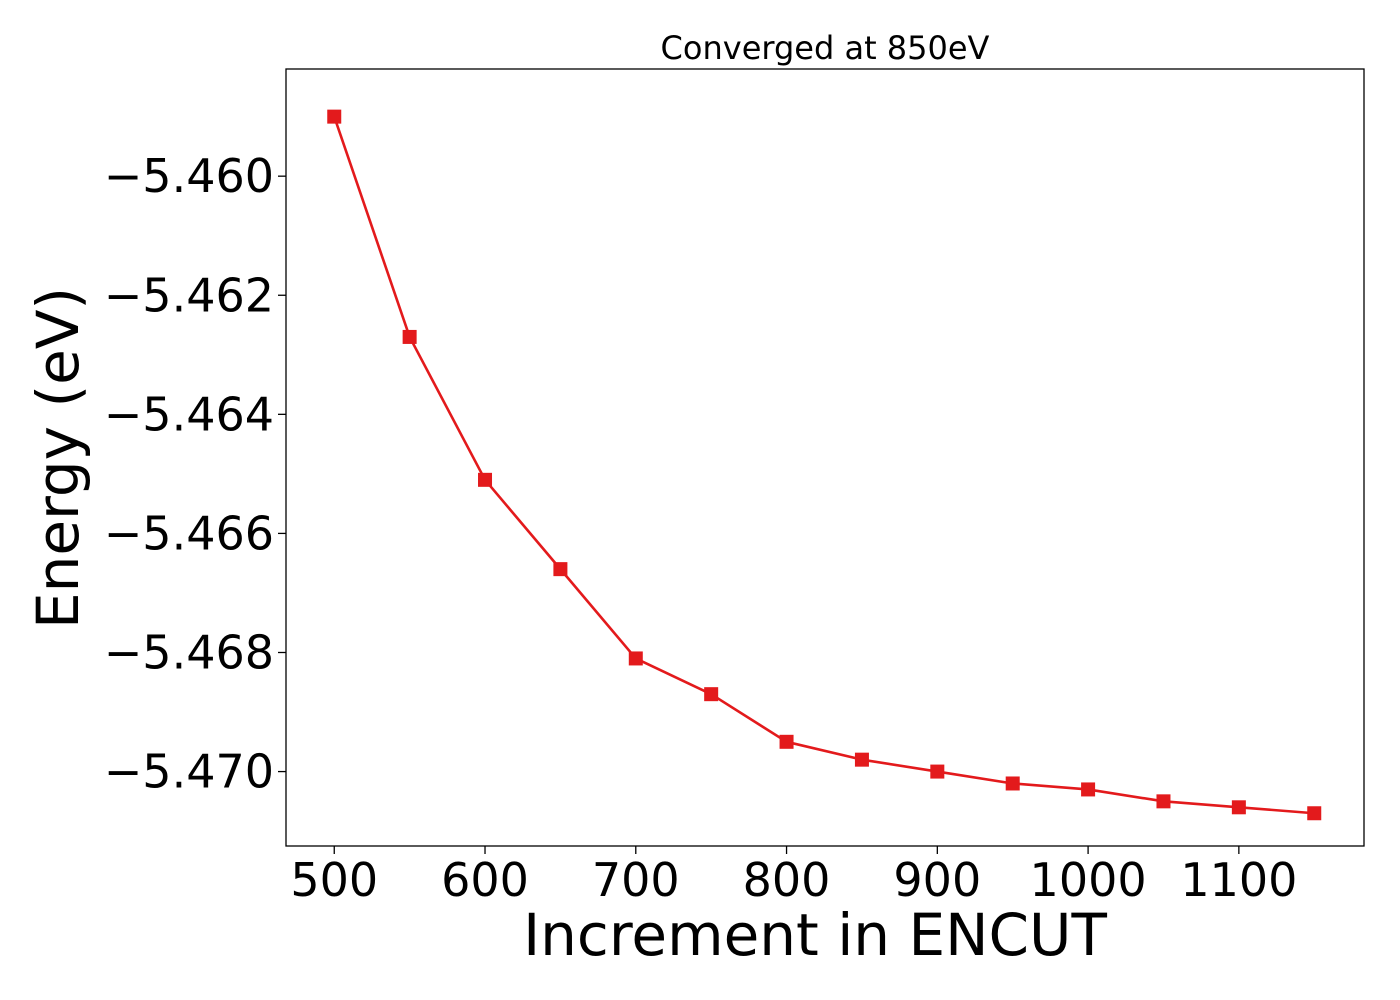  What do you see at coordinates (334, 880) in the screenshot?
I see `x-tick-label: 500` at bounding box center [334, 880].